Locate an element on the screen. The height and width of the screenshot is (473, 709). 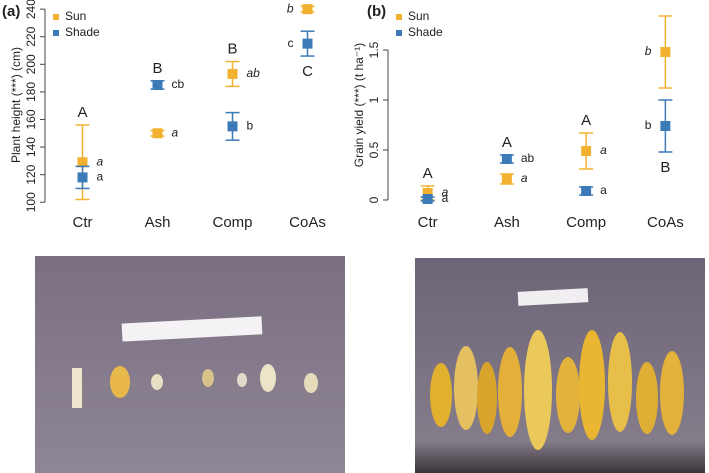
group-letter: C is located at coordinates (307, 71).